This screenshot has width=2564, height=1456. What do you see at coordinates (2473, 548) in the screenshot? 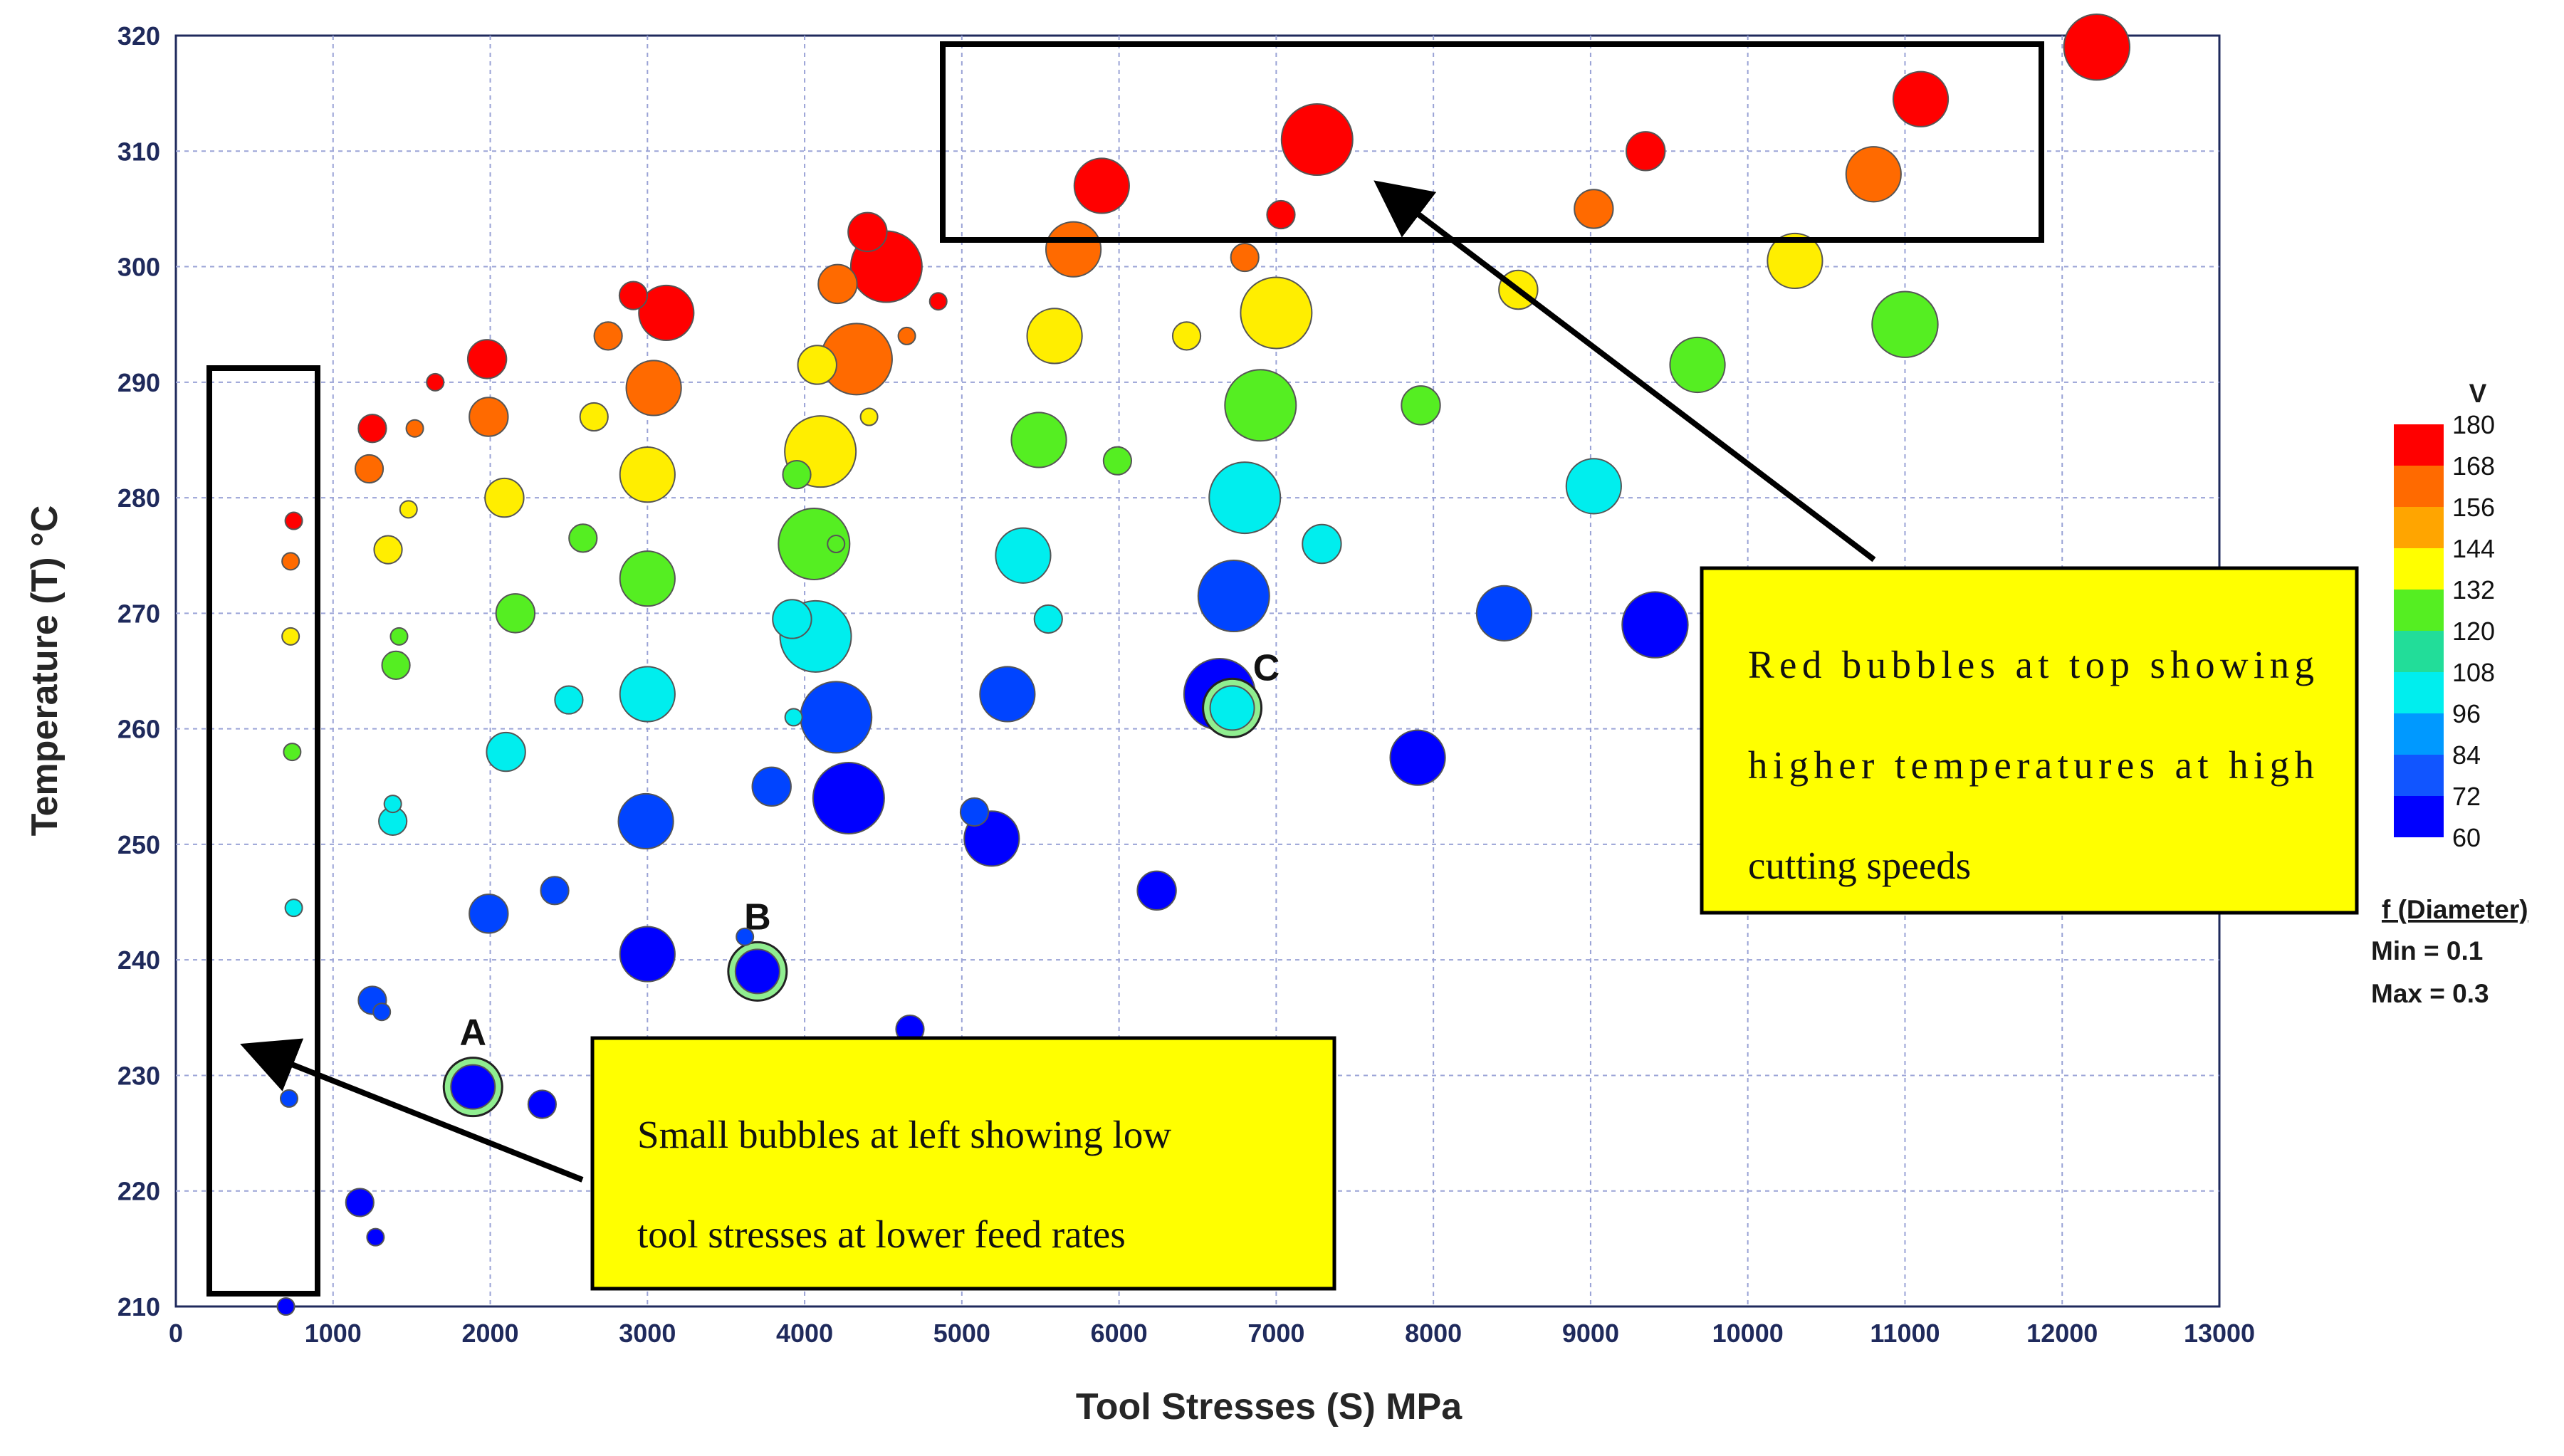
I see `colorbar-tick-label: 144` at bounding box center [2473, 548].